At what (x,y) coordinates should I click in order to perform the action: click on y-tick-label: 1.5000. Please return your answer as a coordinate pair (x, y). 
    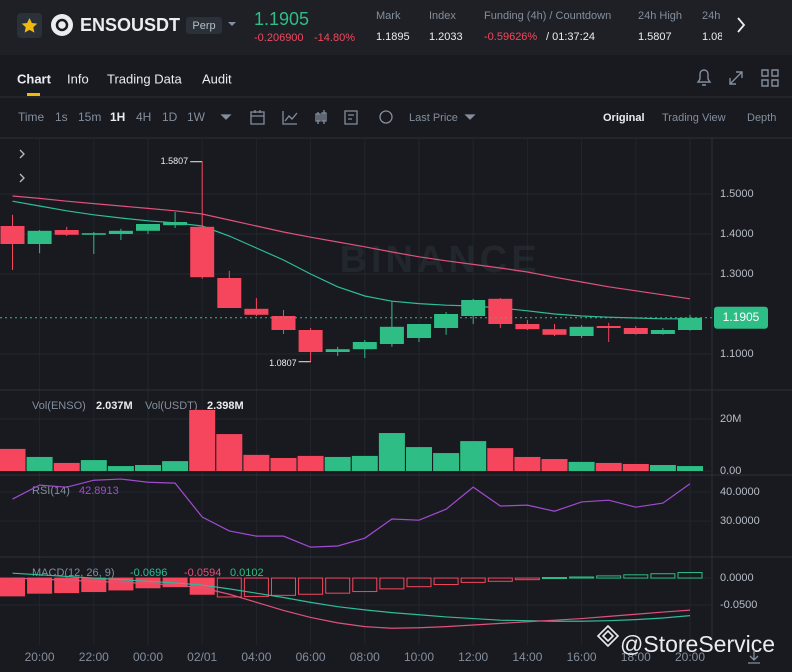
    Looking at the image, I should click on (737, 194).